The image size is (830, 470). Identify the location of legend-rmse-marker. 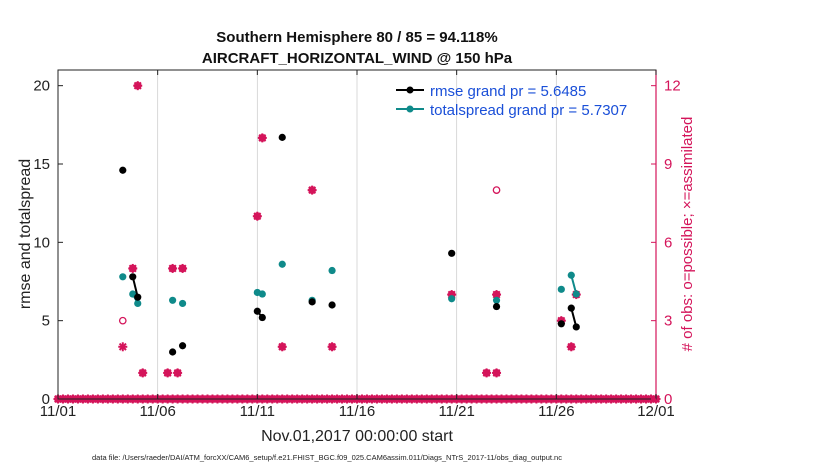
(410, 90).